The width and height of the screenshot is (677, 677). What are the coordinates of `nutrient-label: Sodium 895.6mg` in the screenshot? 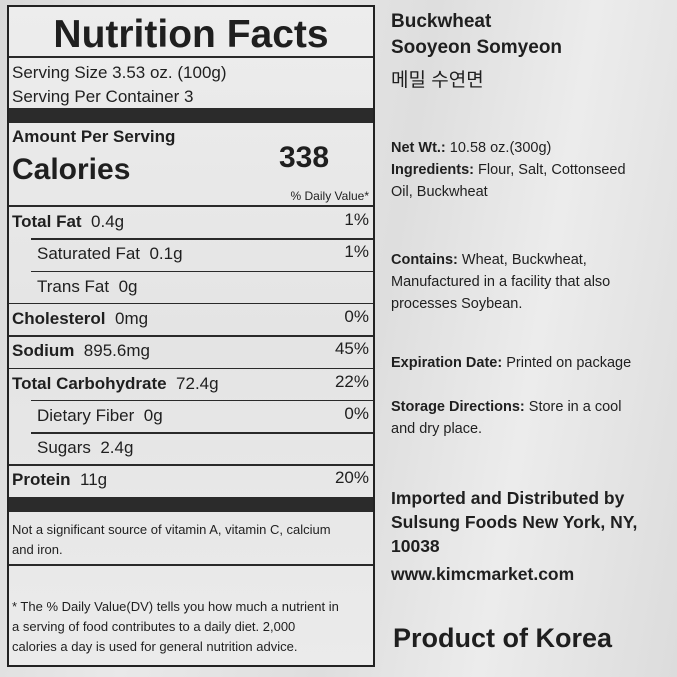 It's located at (81, 351).